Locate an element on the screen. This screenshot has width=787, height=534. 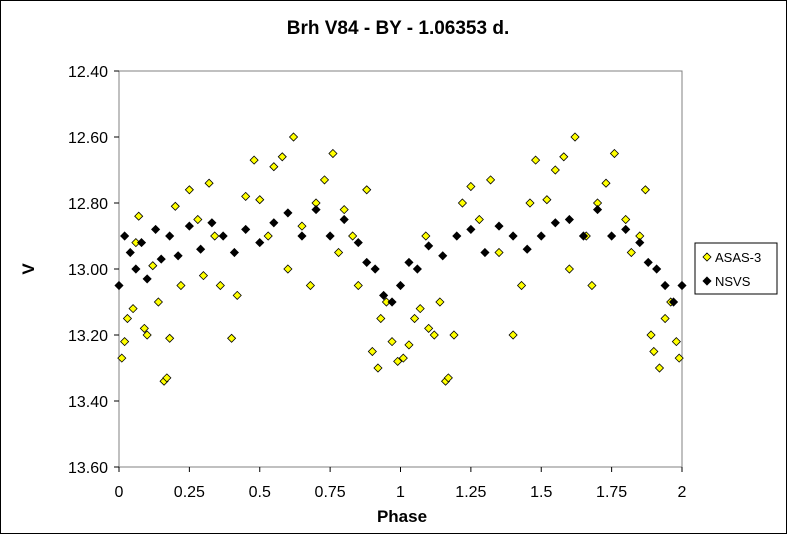
chart-title: Brh V84 - BY - 1.06353 d. is located at coordinates (398, 28).